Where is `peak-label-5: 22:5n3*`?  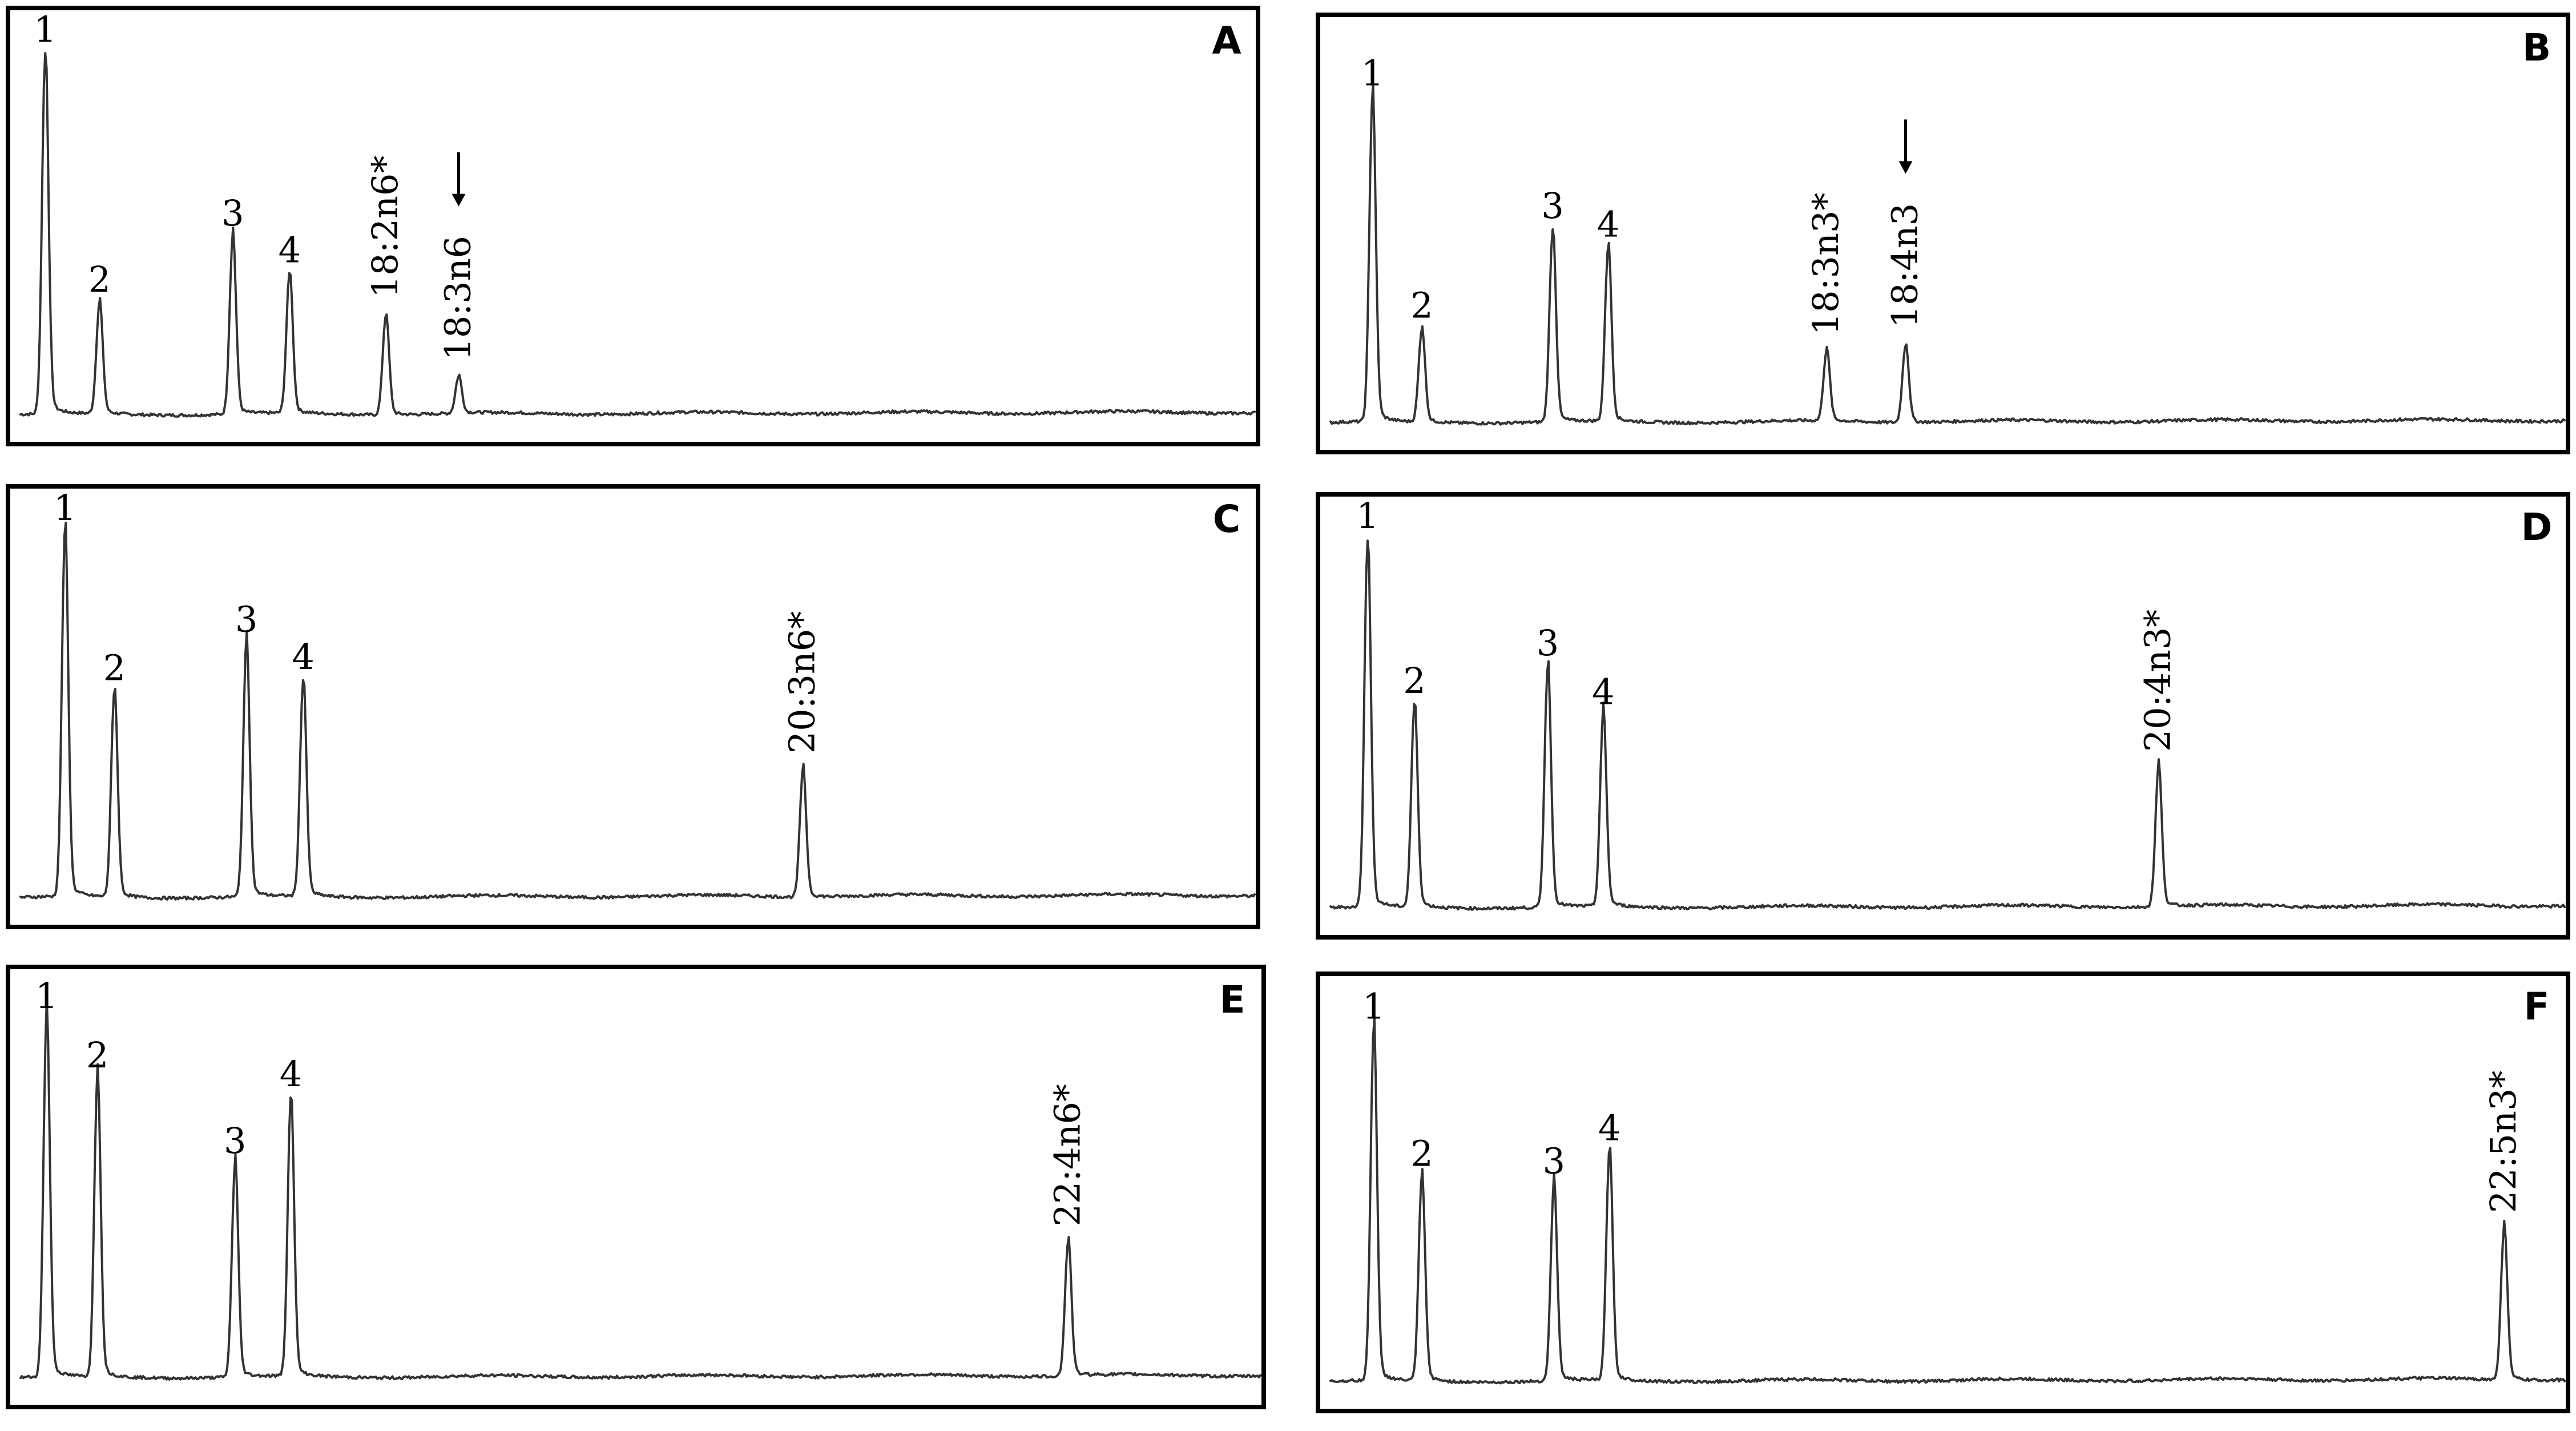 peak-label-5: 22:5n3* is located at coordinates (2503, 1142).